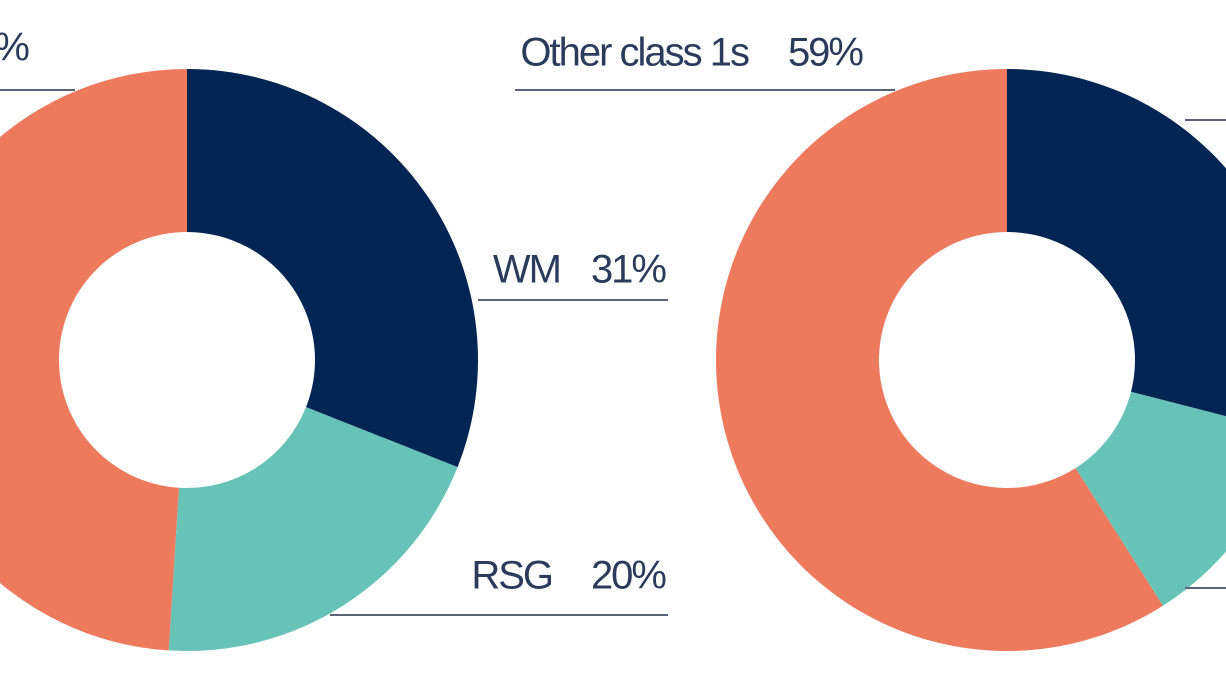 This screenshot has height=690, width=1226. What do you see at coordinates (628, 270) in the screenshot?
I see `slice-value-label: 31%` at bounding box center [628, 270].